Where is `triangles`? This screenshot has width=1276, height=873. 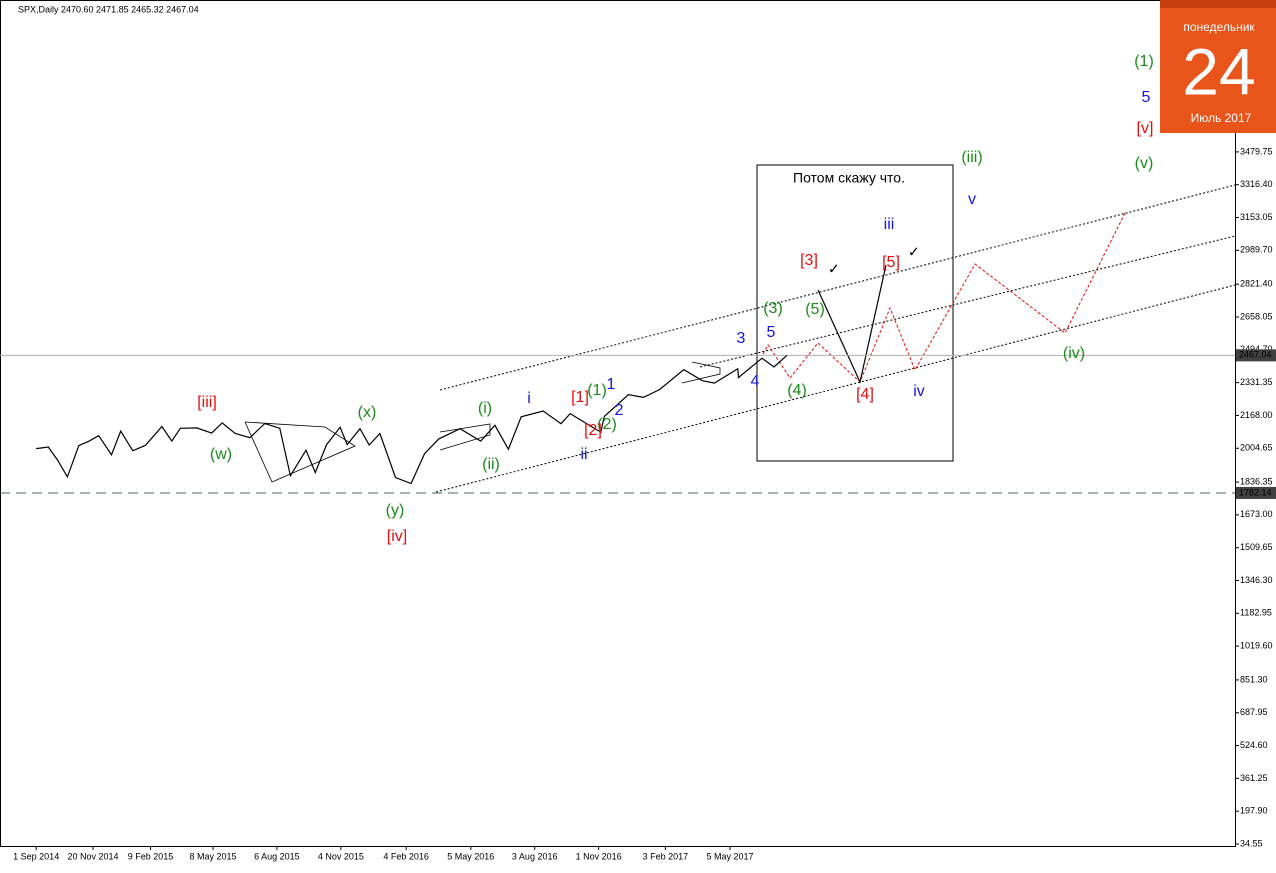 triangles is located at coordinates (482, 422).